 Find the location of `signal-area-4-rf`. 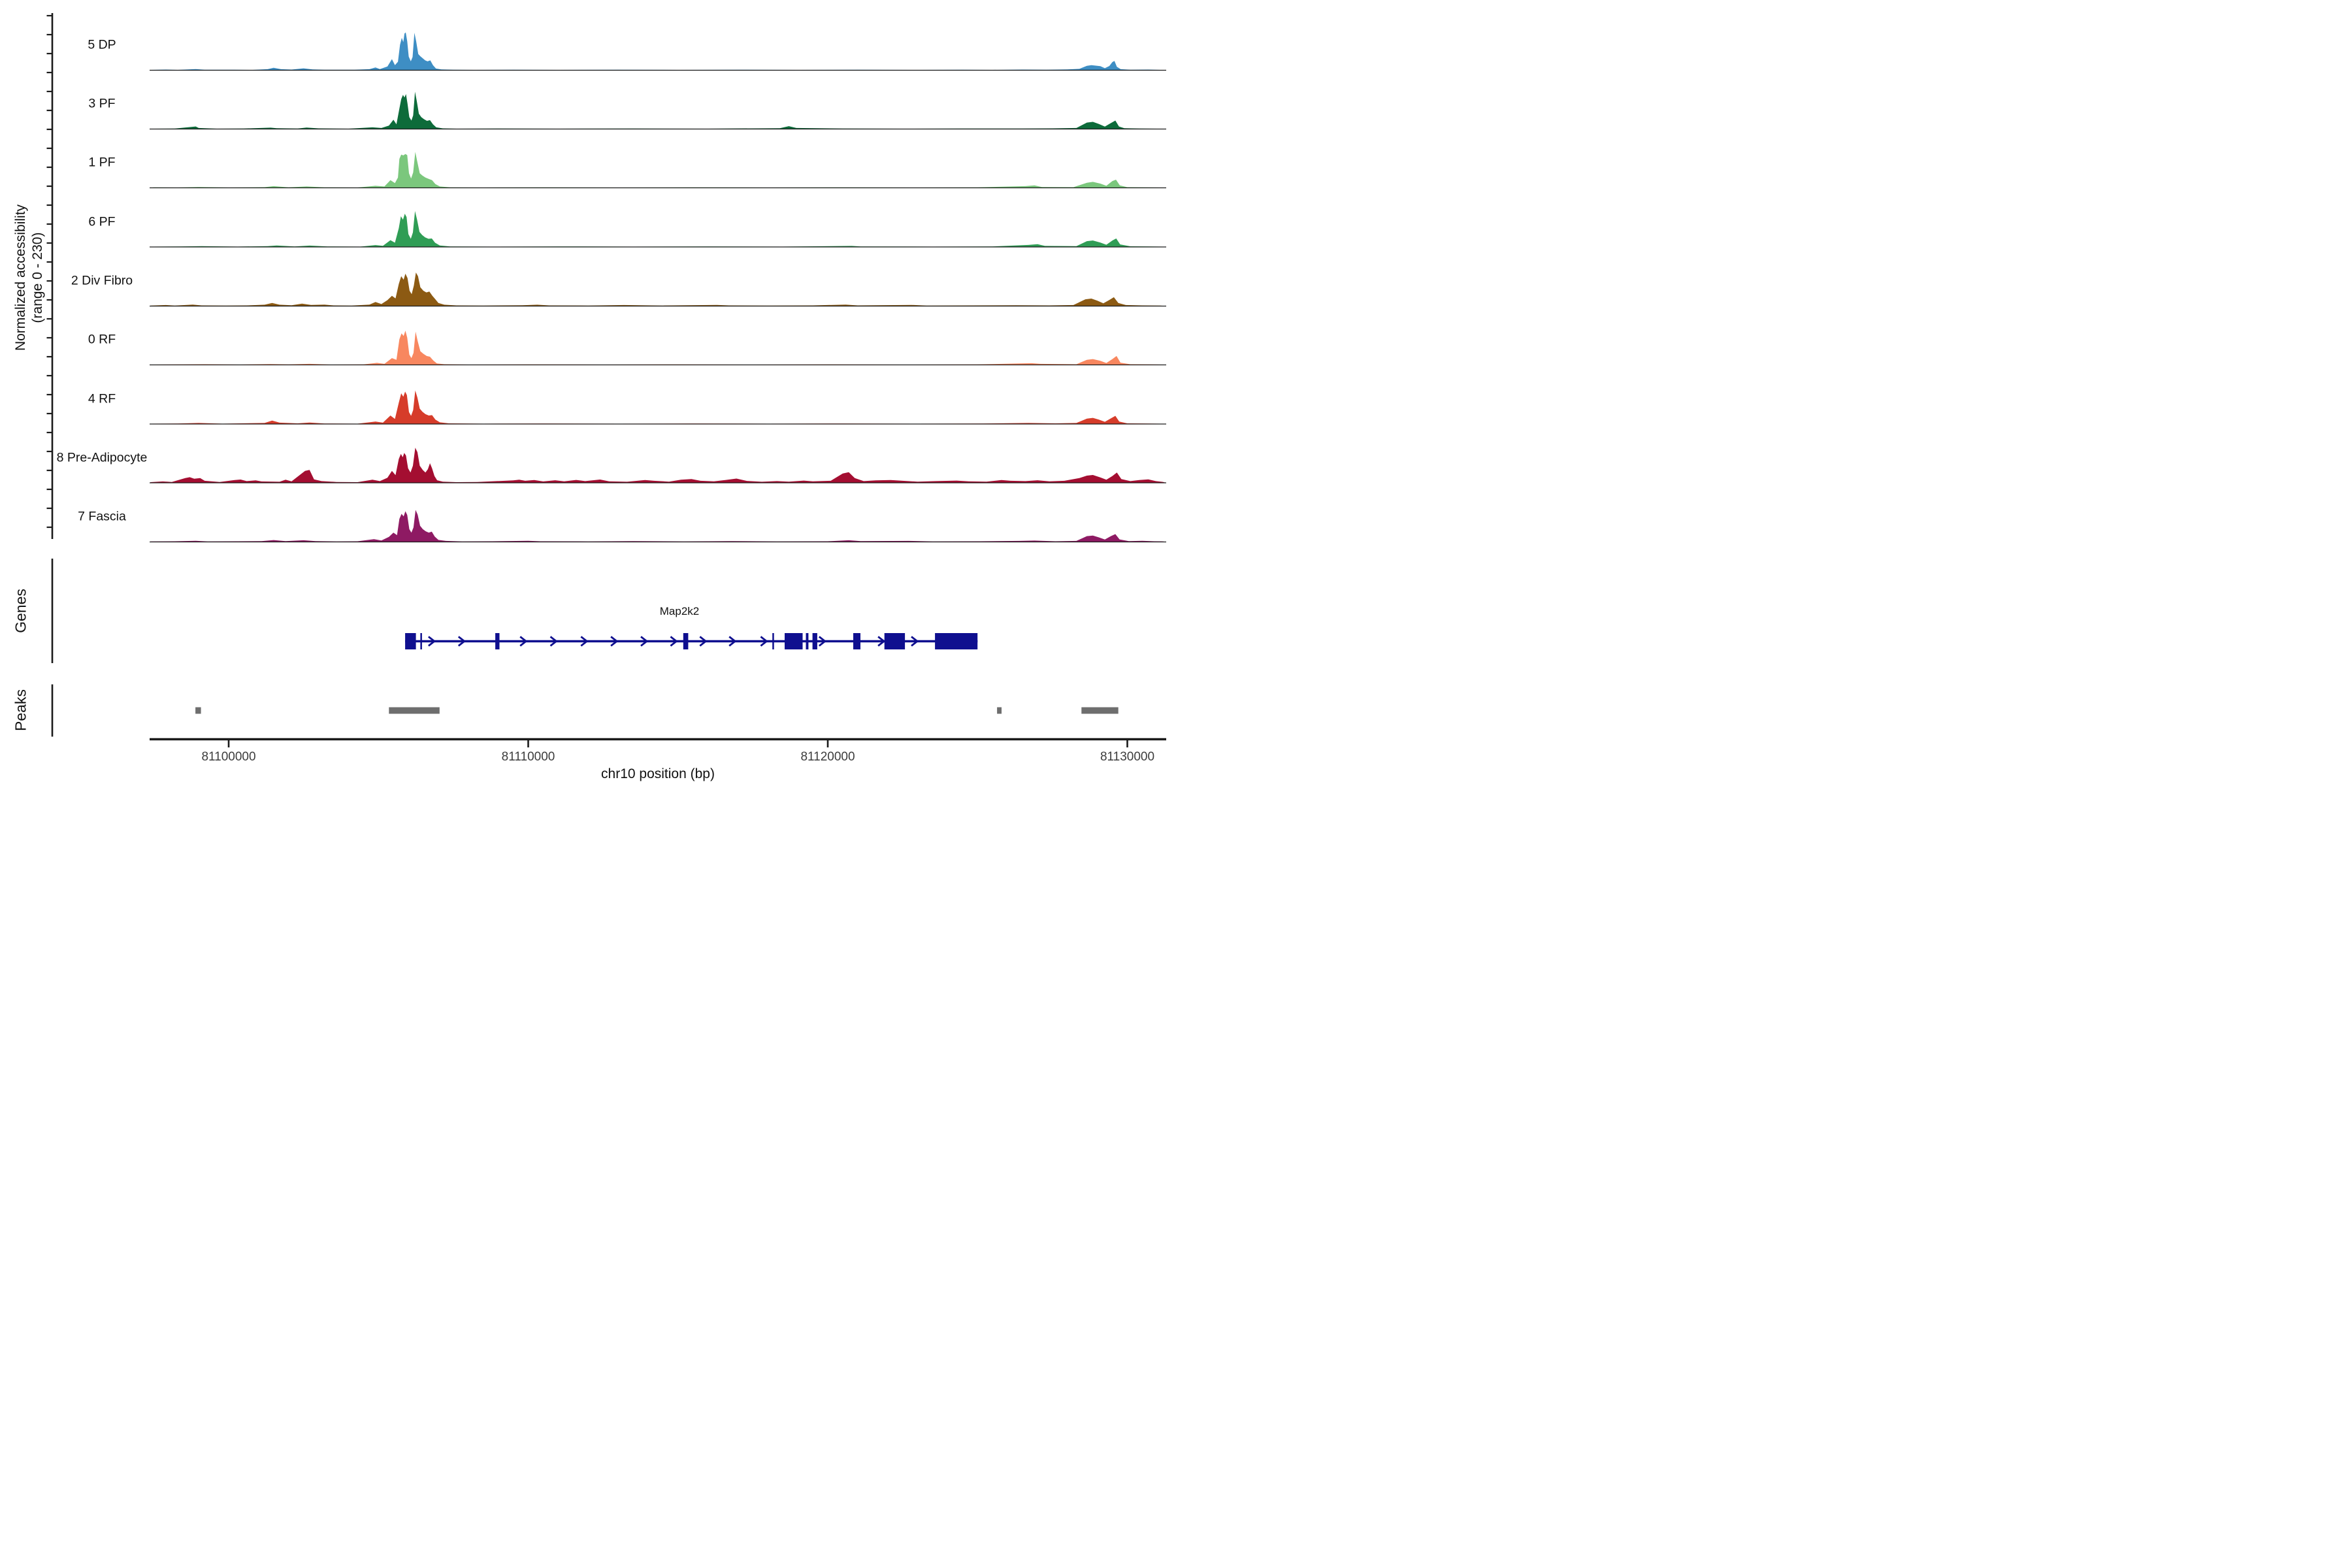

signal-area-4-rf is located at coordinates (658, 407).